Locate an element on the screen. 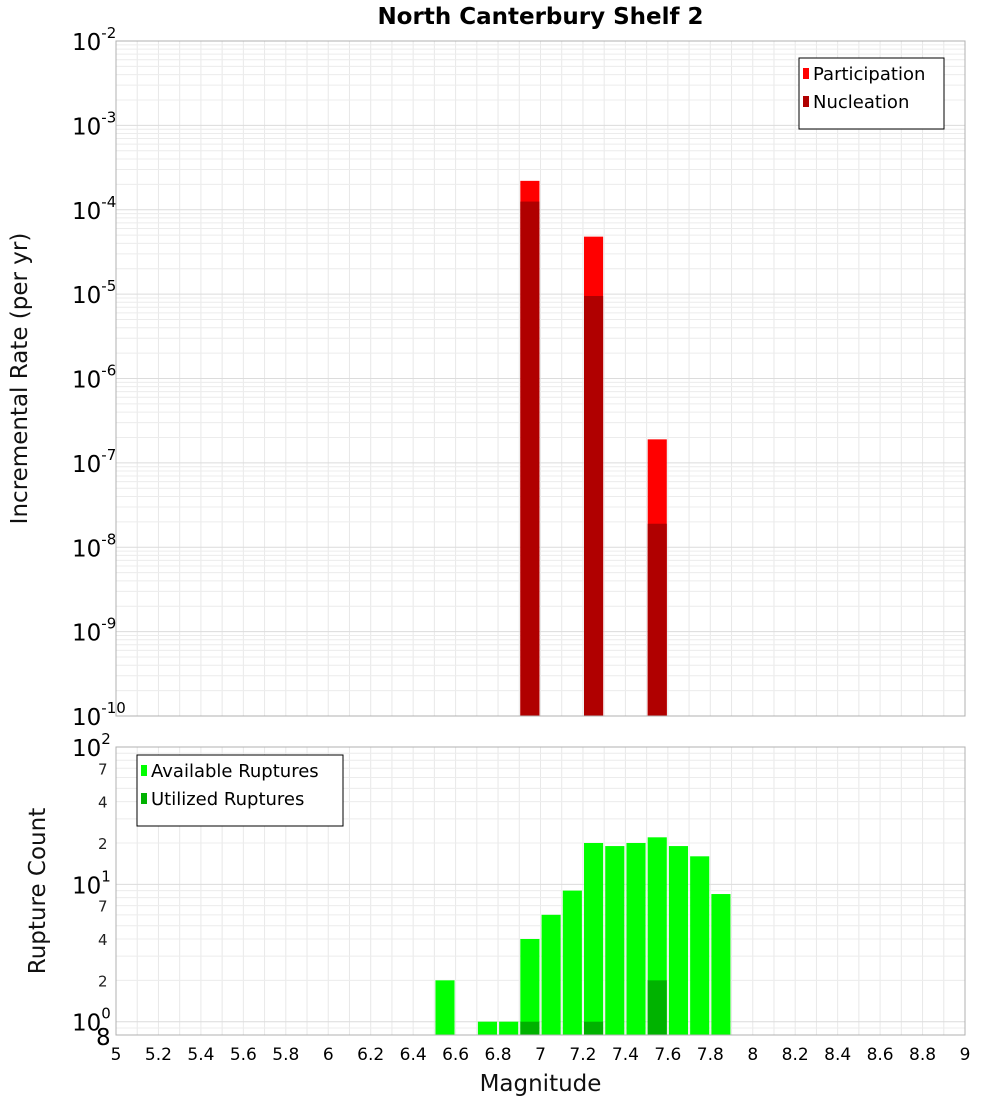 The image size is (1000, 1100). chart-title: North Canterbury Shelf 2 is located at coordinates (540, 17).